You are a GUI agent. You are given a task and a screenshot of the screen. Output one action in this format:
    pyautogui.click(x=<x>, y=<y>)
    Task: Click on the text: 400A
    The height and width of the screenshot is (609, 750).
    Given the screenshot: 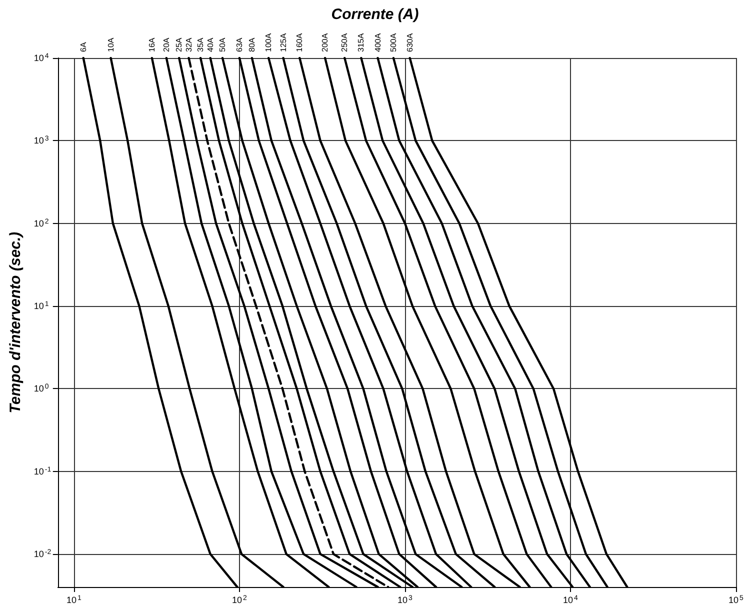 What is the action you would take?
    pyautogui.click(x=377, y=42)
    